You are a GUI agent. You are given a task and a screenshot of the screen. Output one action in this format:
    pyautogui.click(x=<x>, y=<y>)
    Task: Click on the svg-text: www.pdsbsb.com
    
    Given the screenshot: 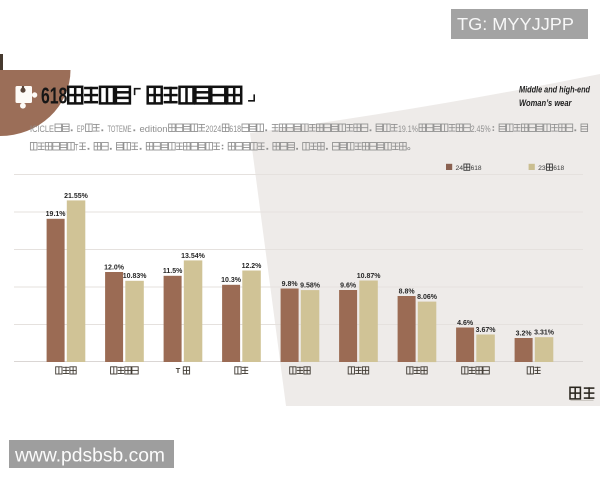 What is the action you would take?
    pyautogui.click(x=89, y=456)
    